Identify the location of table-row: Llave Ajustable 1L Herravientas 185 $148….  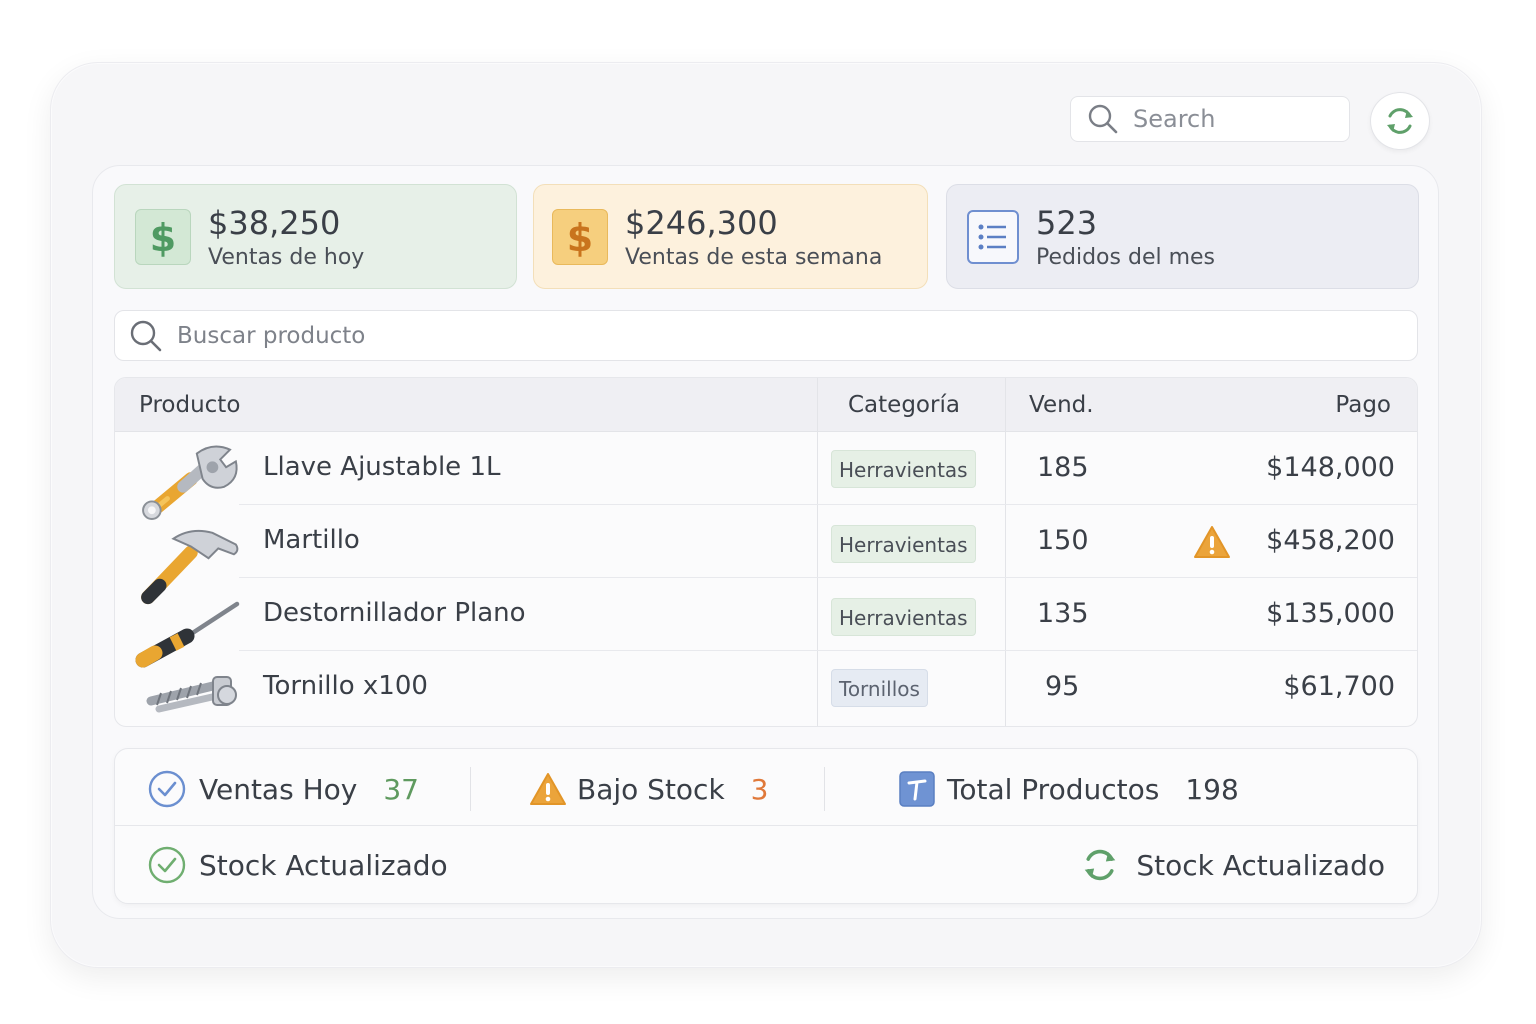
(766, 476).